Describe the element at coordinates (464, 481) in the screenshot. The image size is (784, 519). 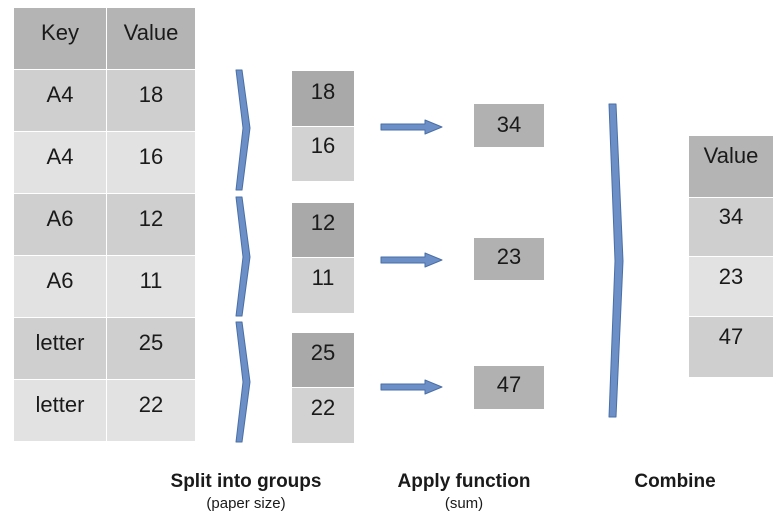
I see `caption-apply: Apply function` at that location.